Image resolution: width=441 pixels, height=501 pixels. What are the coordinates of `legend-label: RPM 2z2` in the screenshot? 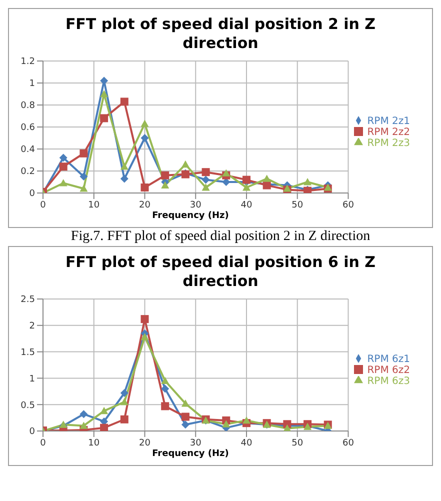 It's located at (388, 132).